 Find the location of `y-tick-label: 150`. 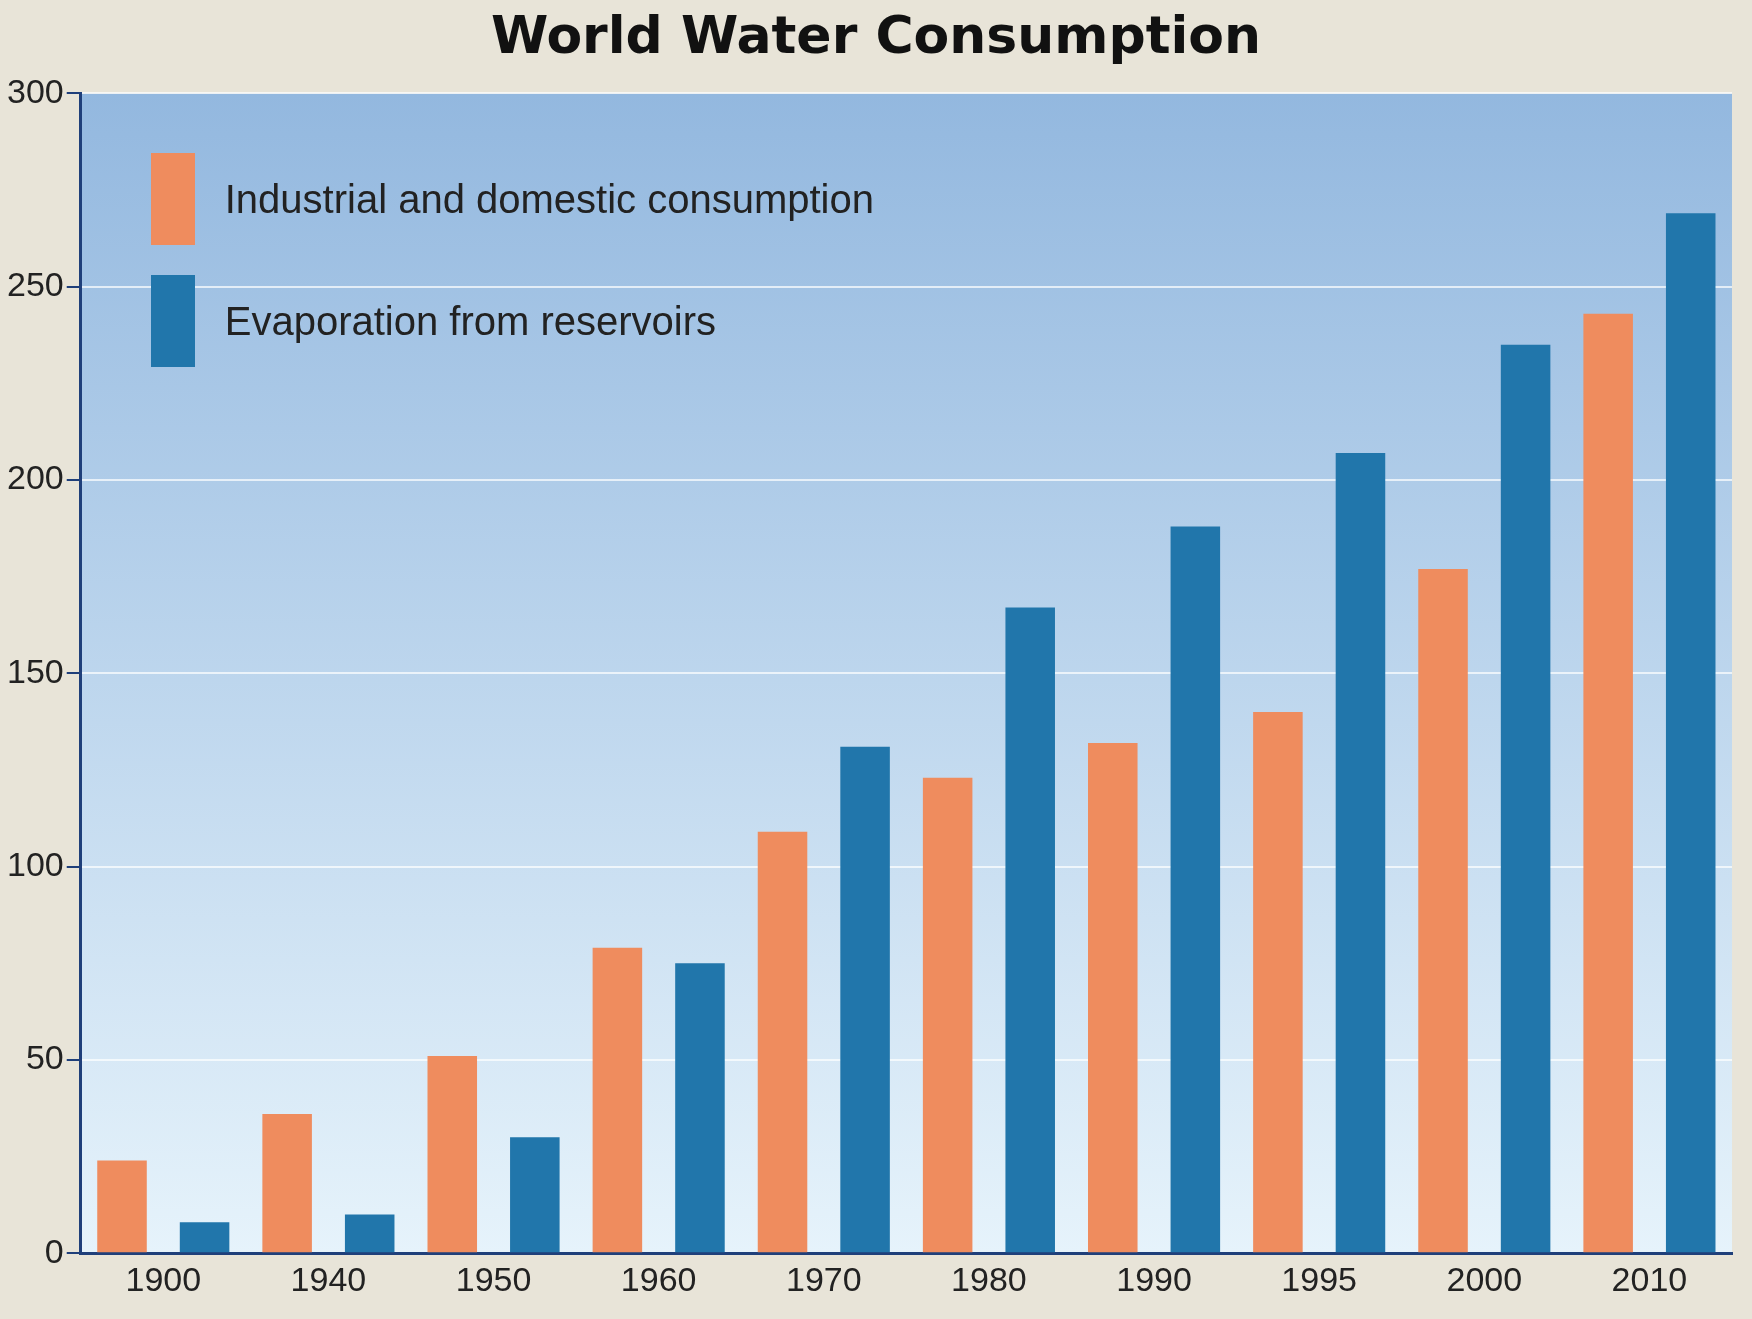

y-tick-label: 150 is located at coordinates (35, 670).